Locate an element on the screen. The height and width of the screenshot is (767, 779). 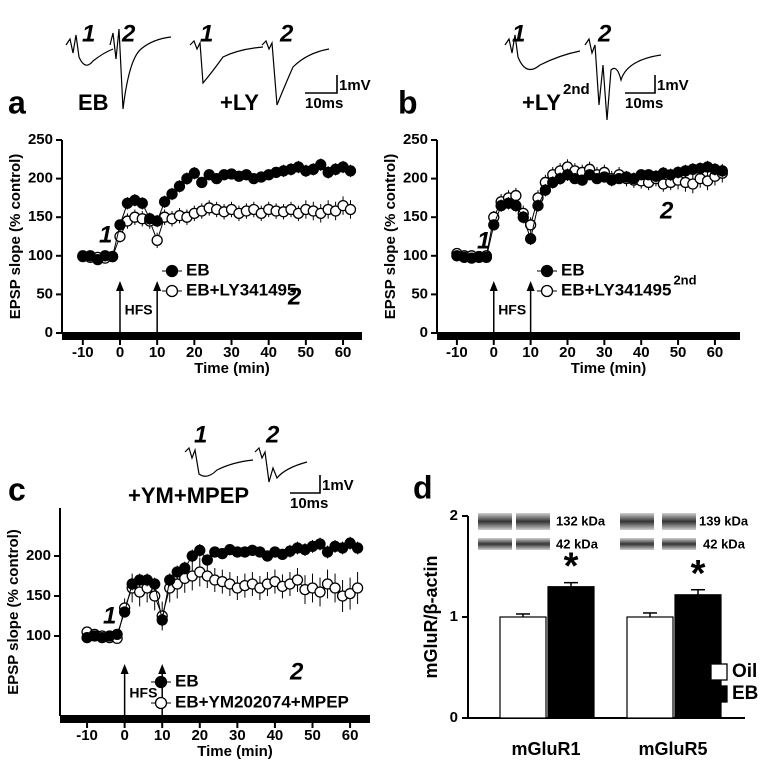
x-tick-label: mGluR1 is located at coordinates (545, 749).